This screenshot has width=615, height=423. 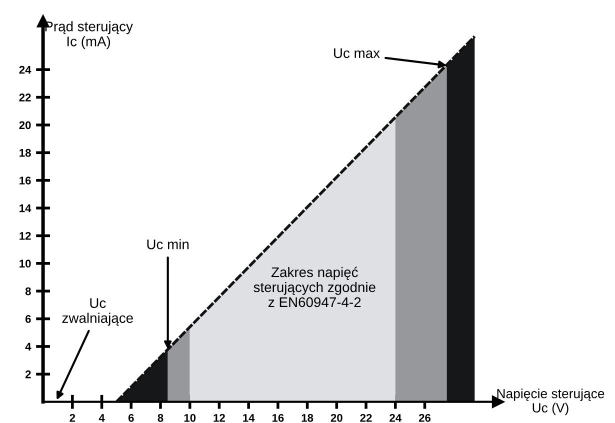 I want to click on x-tick-label: 16, so click(x=278, y=418).